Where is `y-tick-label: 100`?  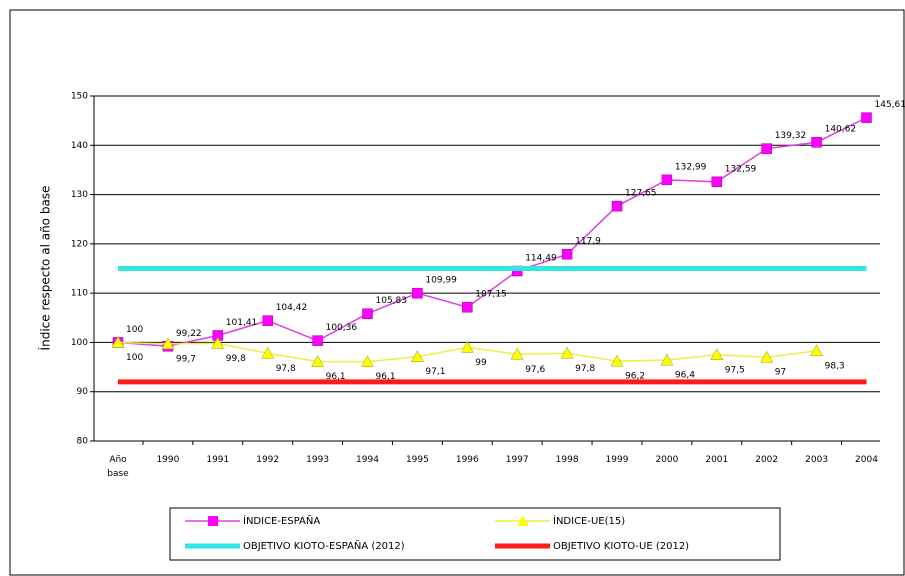 y-tick-label: 100 is located at coordinates (79, 343).